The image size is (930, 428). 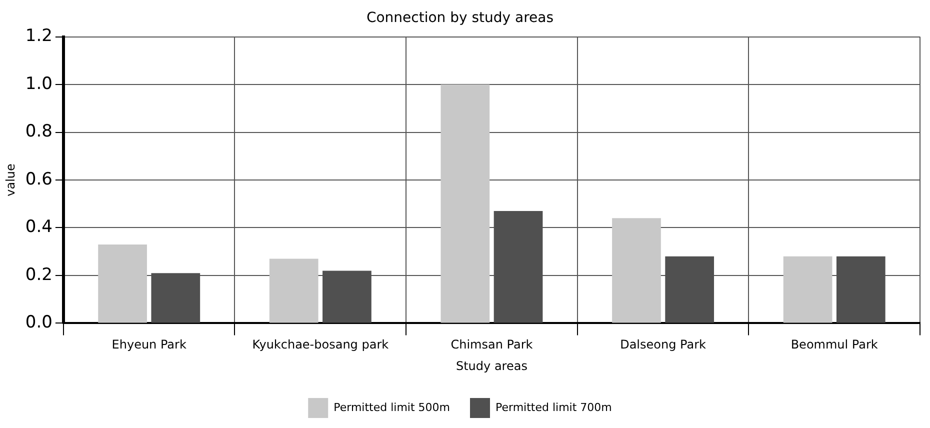 What do you see at coordinates (320, 345) in the screenshot?
I see `x-tick-label: Kyukchae-bosang park` at bounding box center [320, 345].